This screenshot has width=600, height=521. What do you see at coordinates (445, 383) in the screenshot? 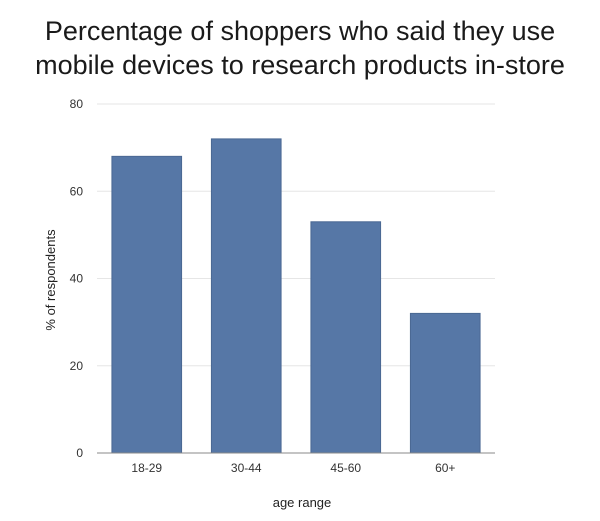
I see `bar-60+` at bounding box center [445, 383].